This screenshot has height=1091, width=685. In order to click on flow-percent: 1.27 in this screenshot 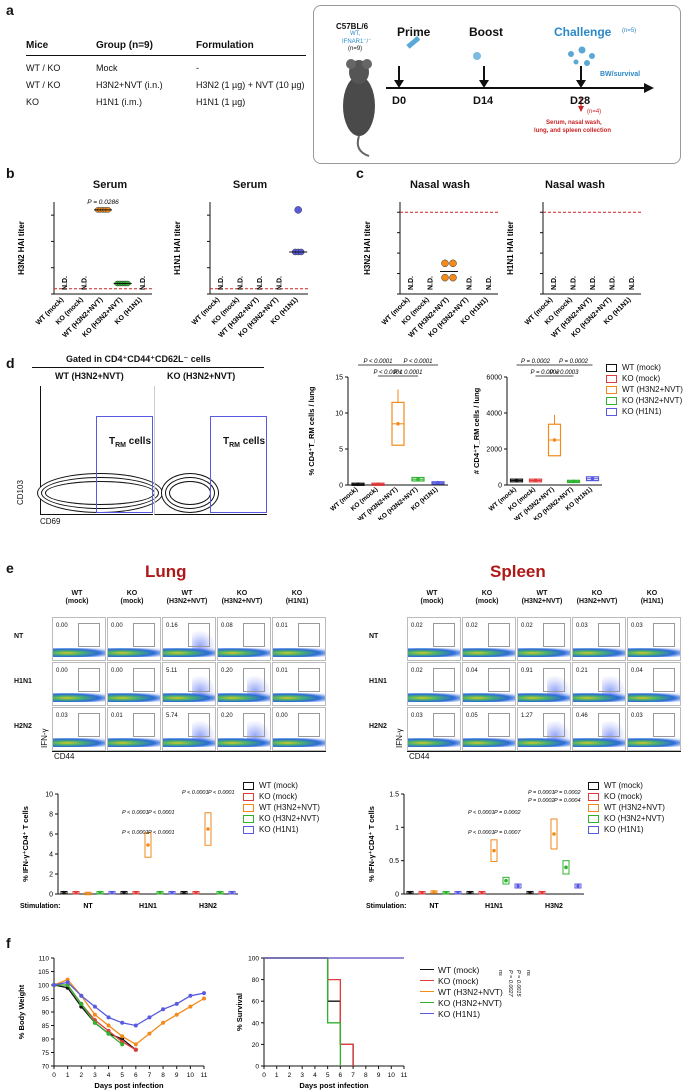, I will do `click(527, 716)`.